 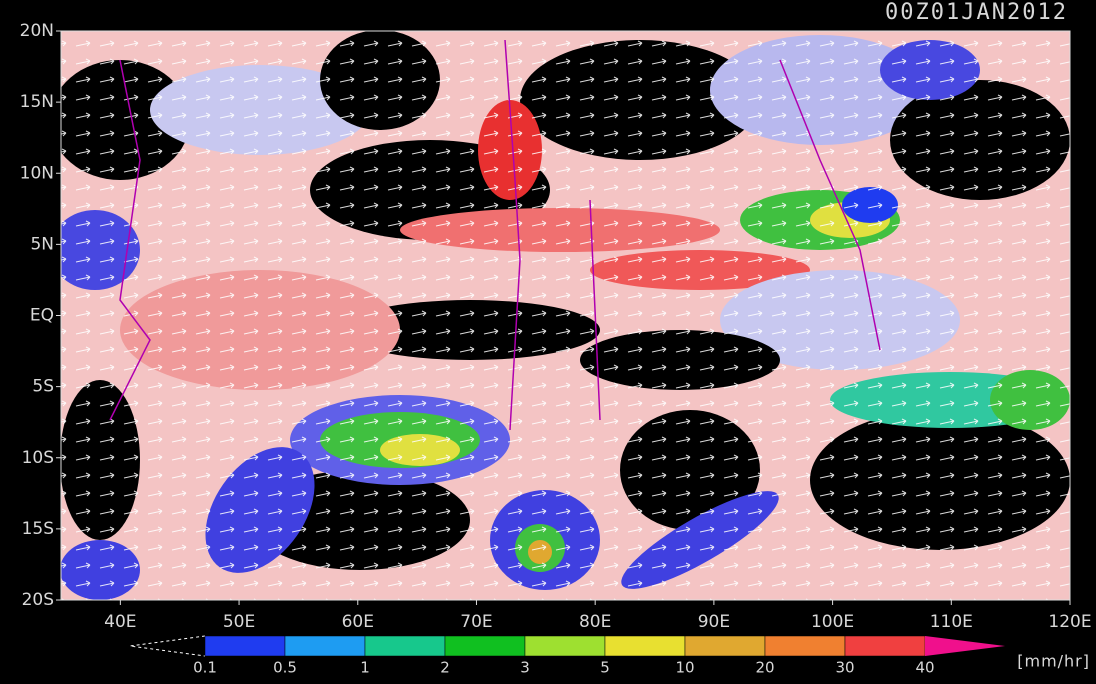 I want to click on lon-tick-label: 80E, so click(x=595, y=622).